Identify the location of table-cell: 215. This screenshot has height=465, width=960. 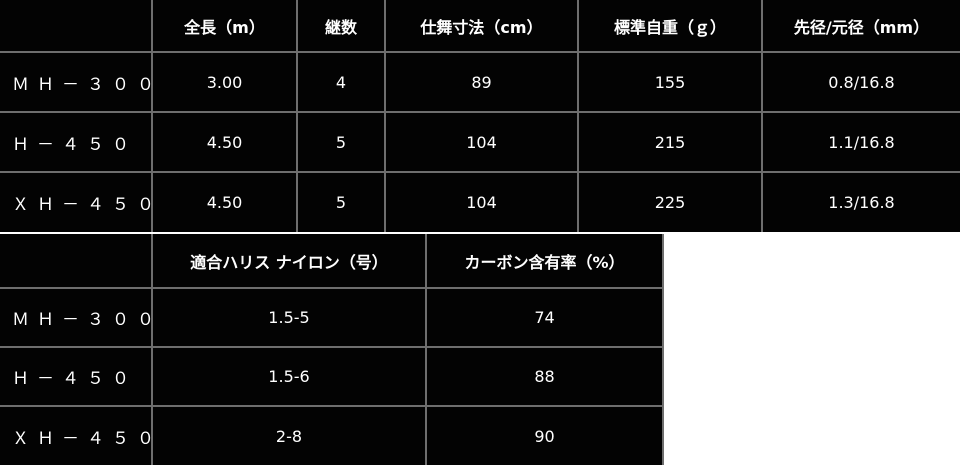
(670, 142).